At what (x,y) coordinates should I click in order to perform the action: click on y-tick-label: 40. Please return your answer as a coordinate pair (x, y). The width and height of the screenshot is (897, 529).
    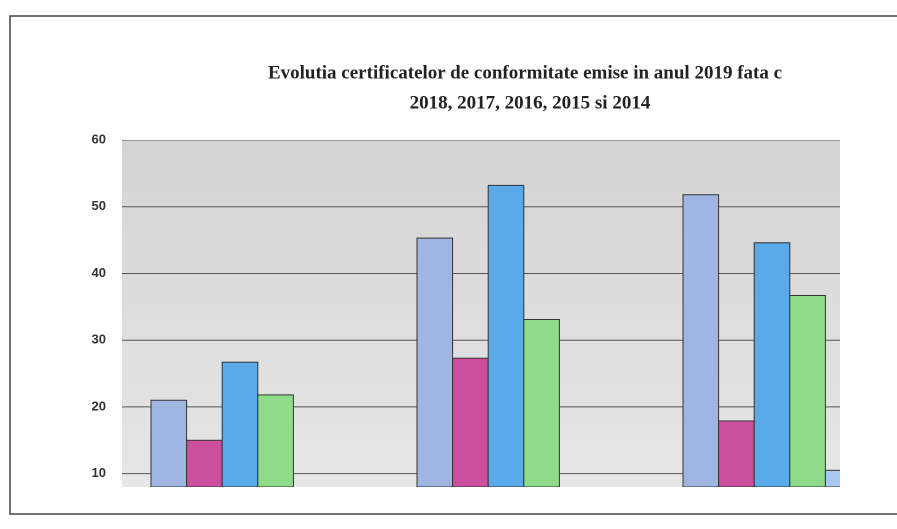
    Looking at the image, I should click on (99, 272).